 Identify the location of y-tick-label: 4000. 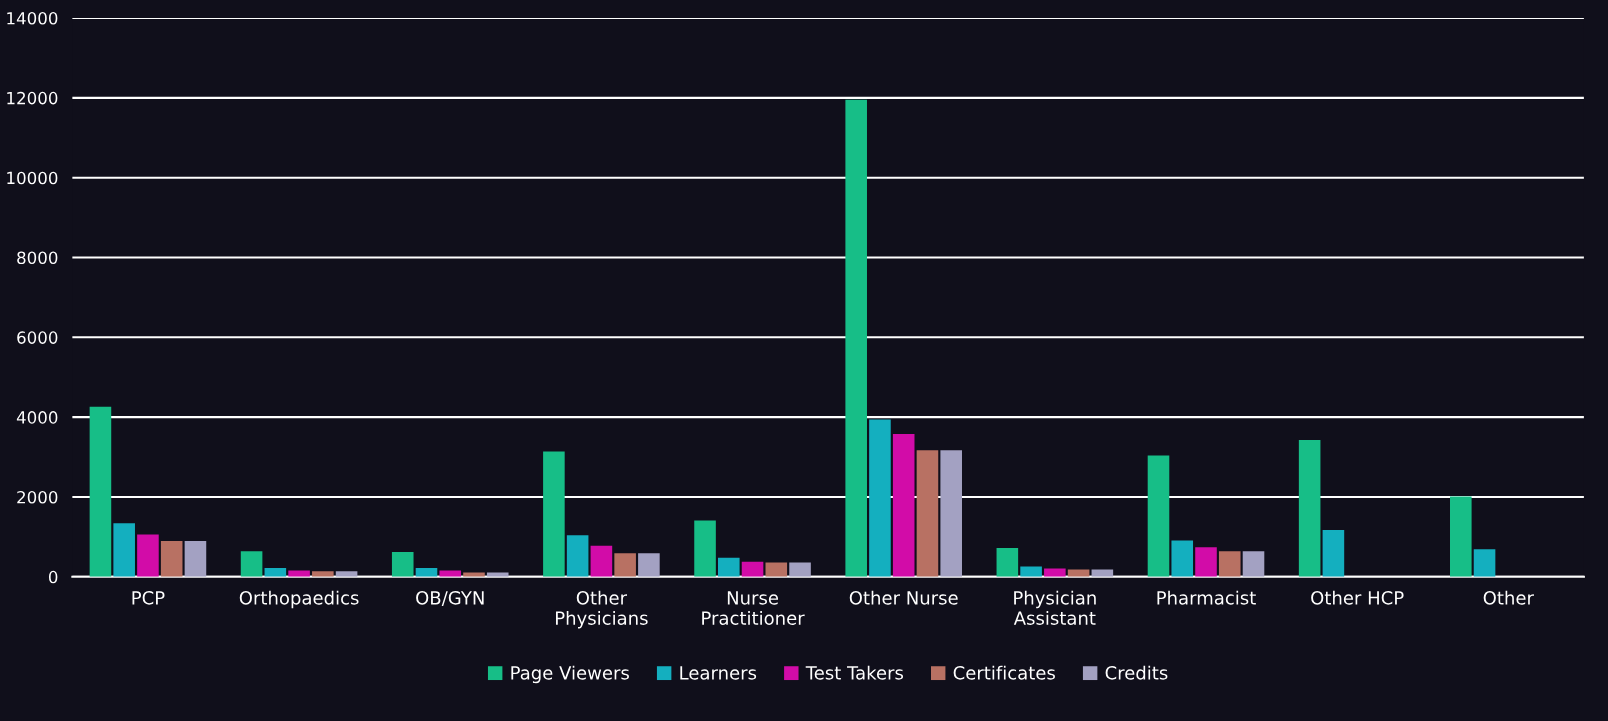
(37, 417).